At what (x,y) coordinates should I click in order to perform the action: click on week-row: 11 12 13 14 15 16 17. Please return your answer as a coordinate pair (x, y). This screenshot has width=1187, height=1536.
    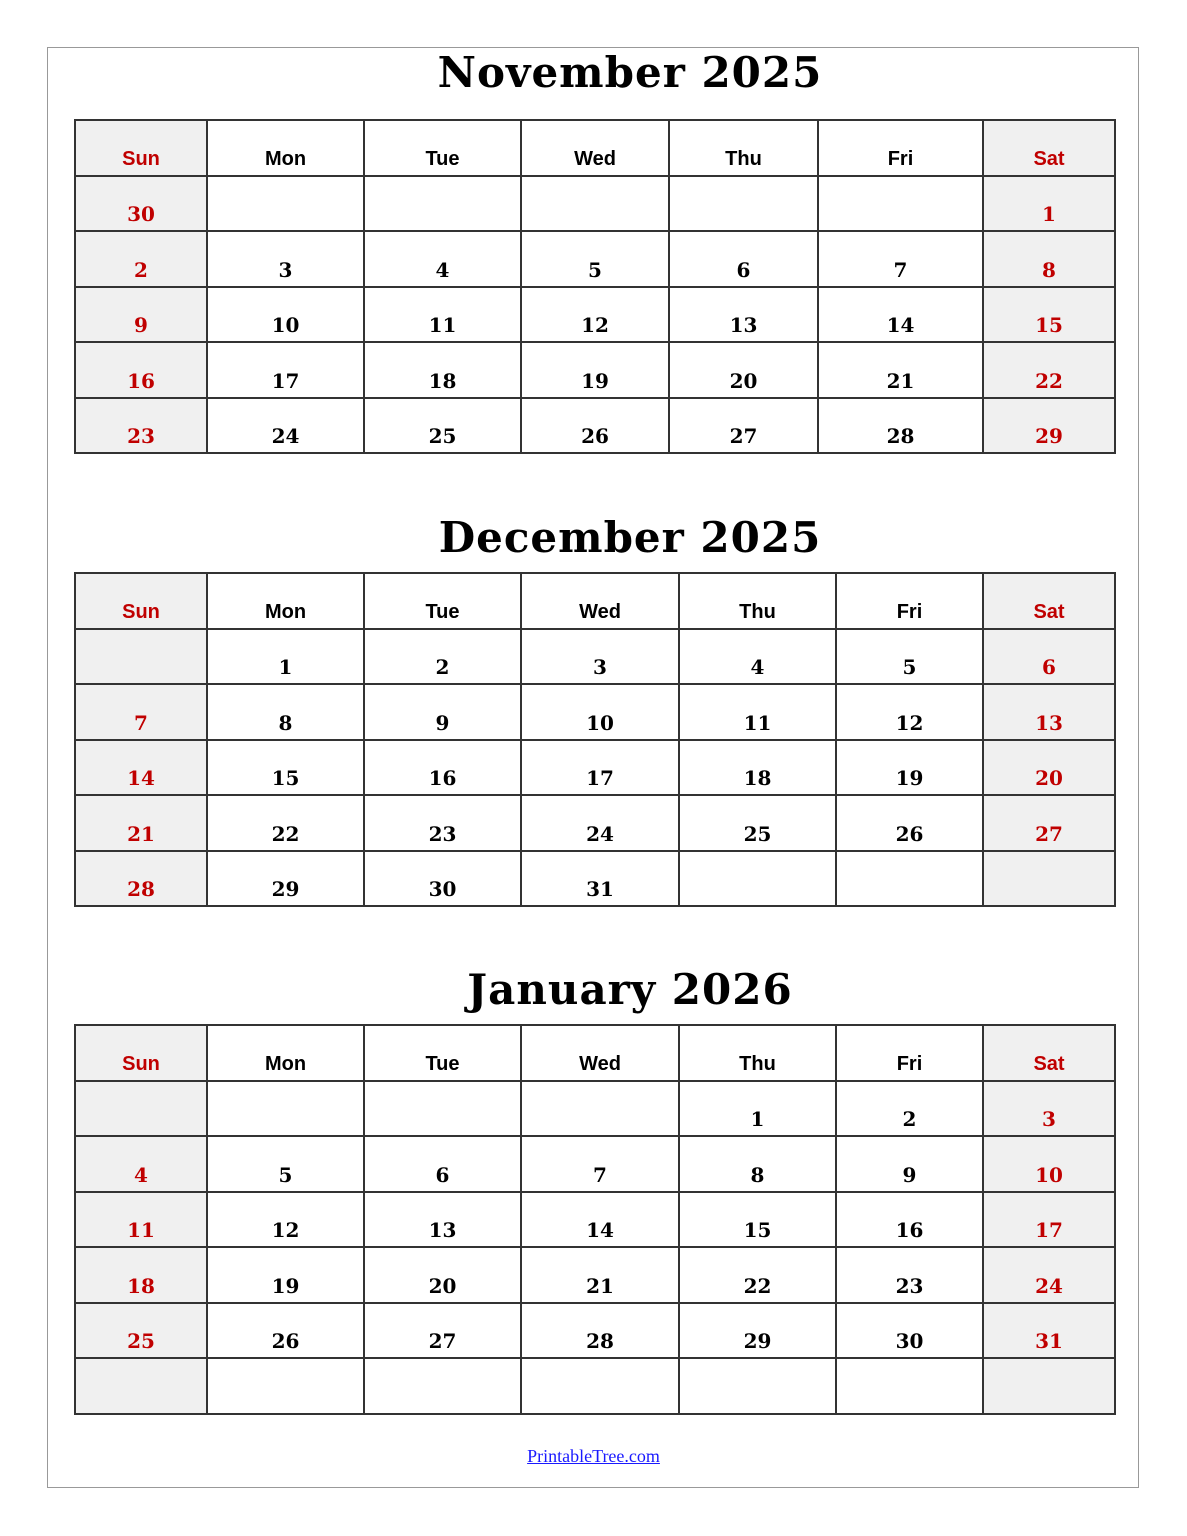
    Looking at the image, I should click on (595, 1219).